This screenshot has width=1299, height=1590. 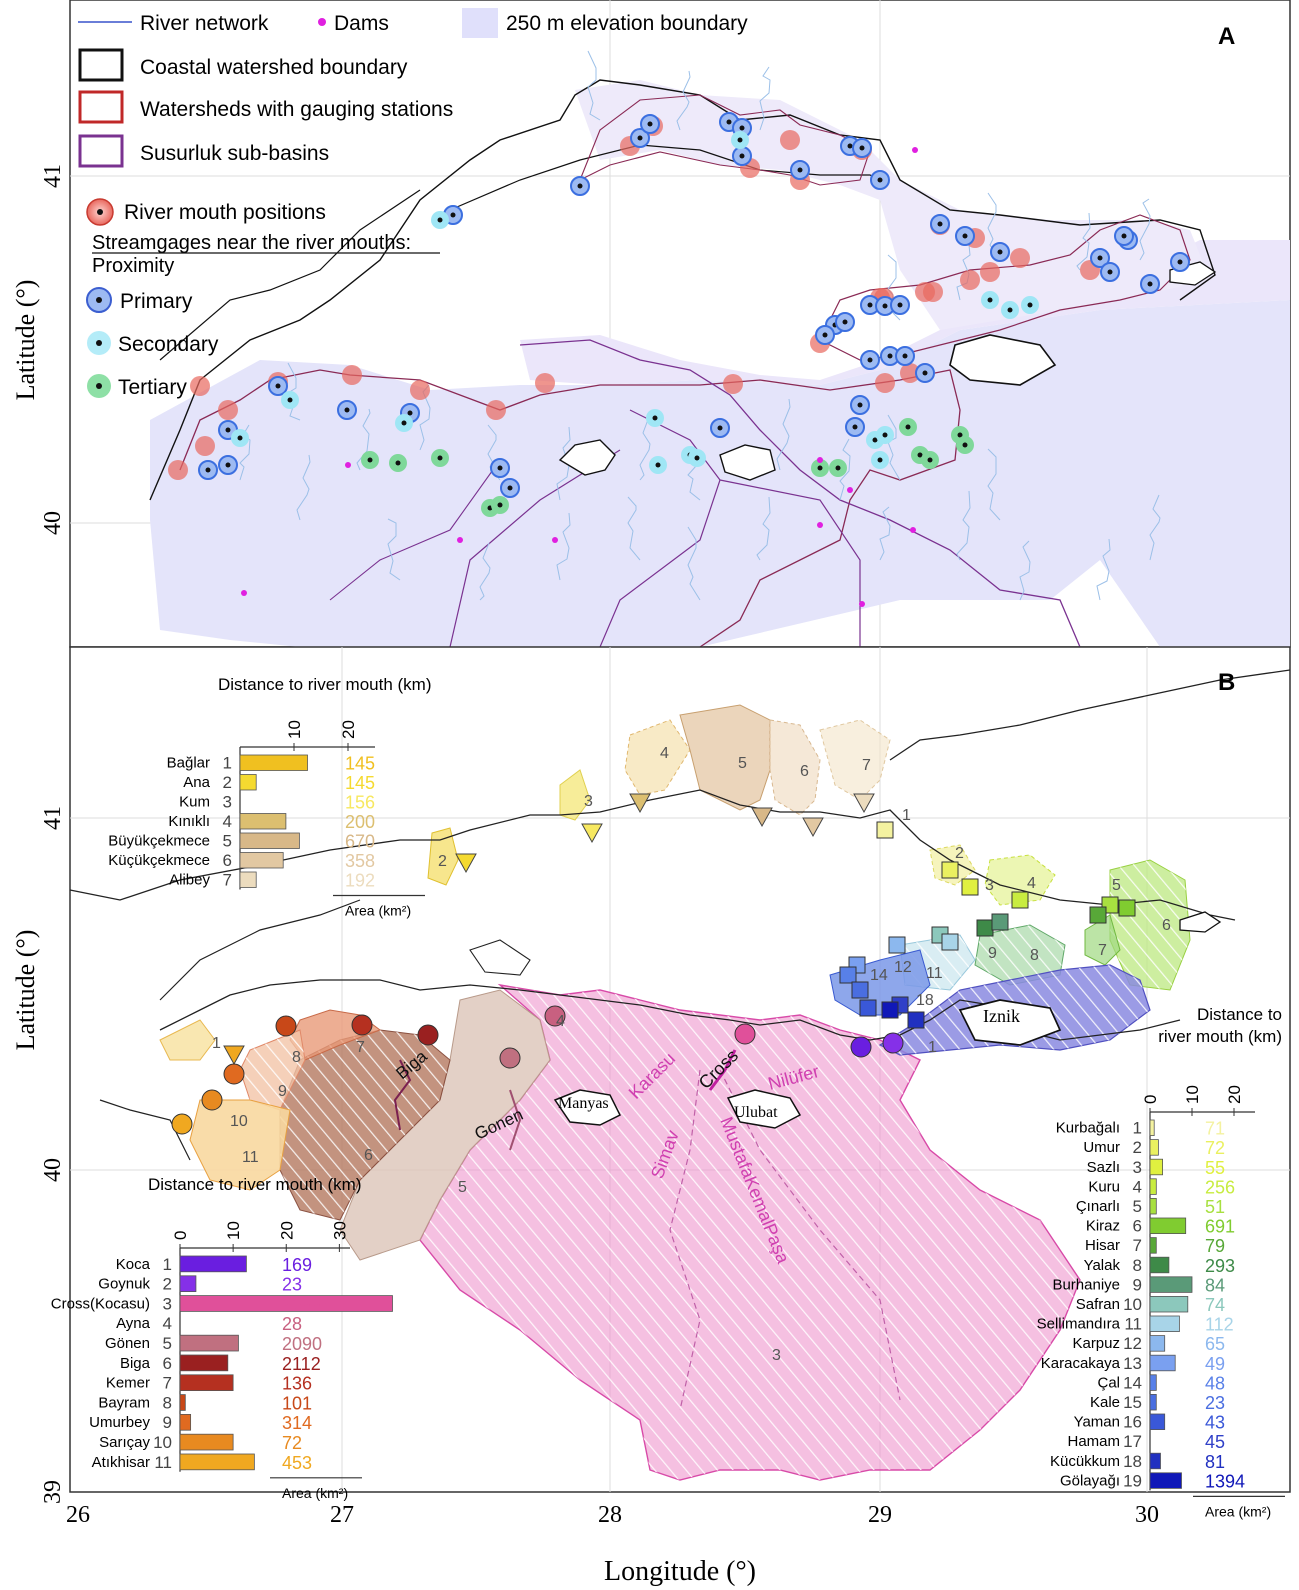 I want to click on lat-tick-b-40: 40, so click(x=53, y=1170).